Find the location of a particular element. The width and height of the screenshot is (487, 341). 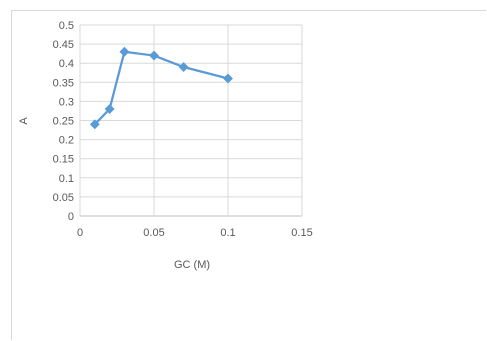

y-tick-label: 0.45 is located at coordinates (63, 45).